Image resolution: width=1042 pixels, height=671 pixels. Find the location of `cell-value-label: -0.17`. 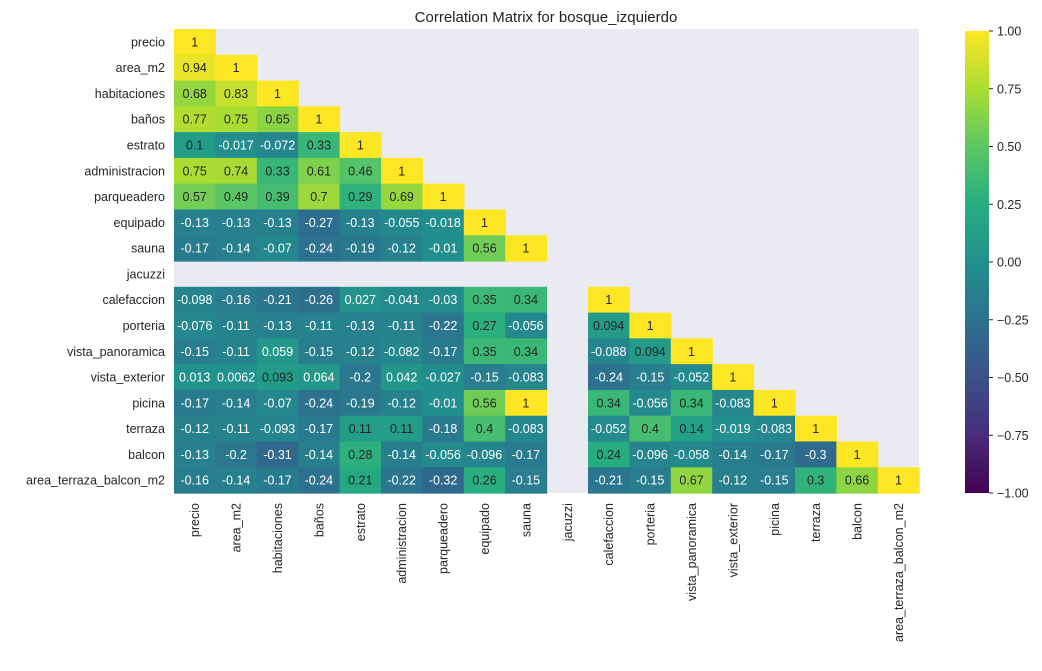

cell-value-label: -0.17 is located at coordinates (526, 455).